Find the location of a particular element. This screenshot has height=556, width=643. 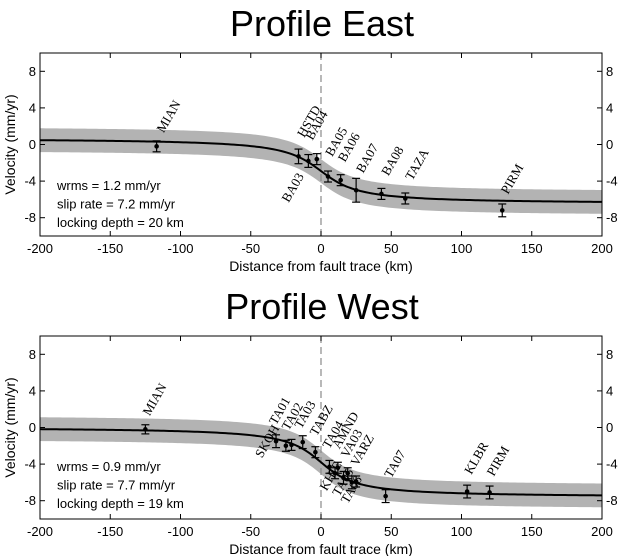

x-tick-label: -150 is located at coordinates (110, 248).